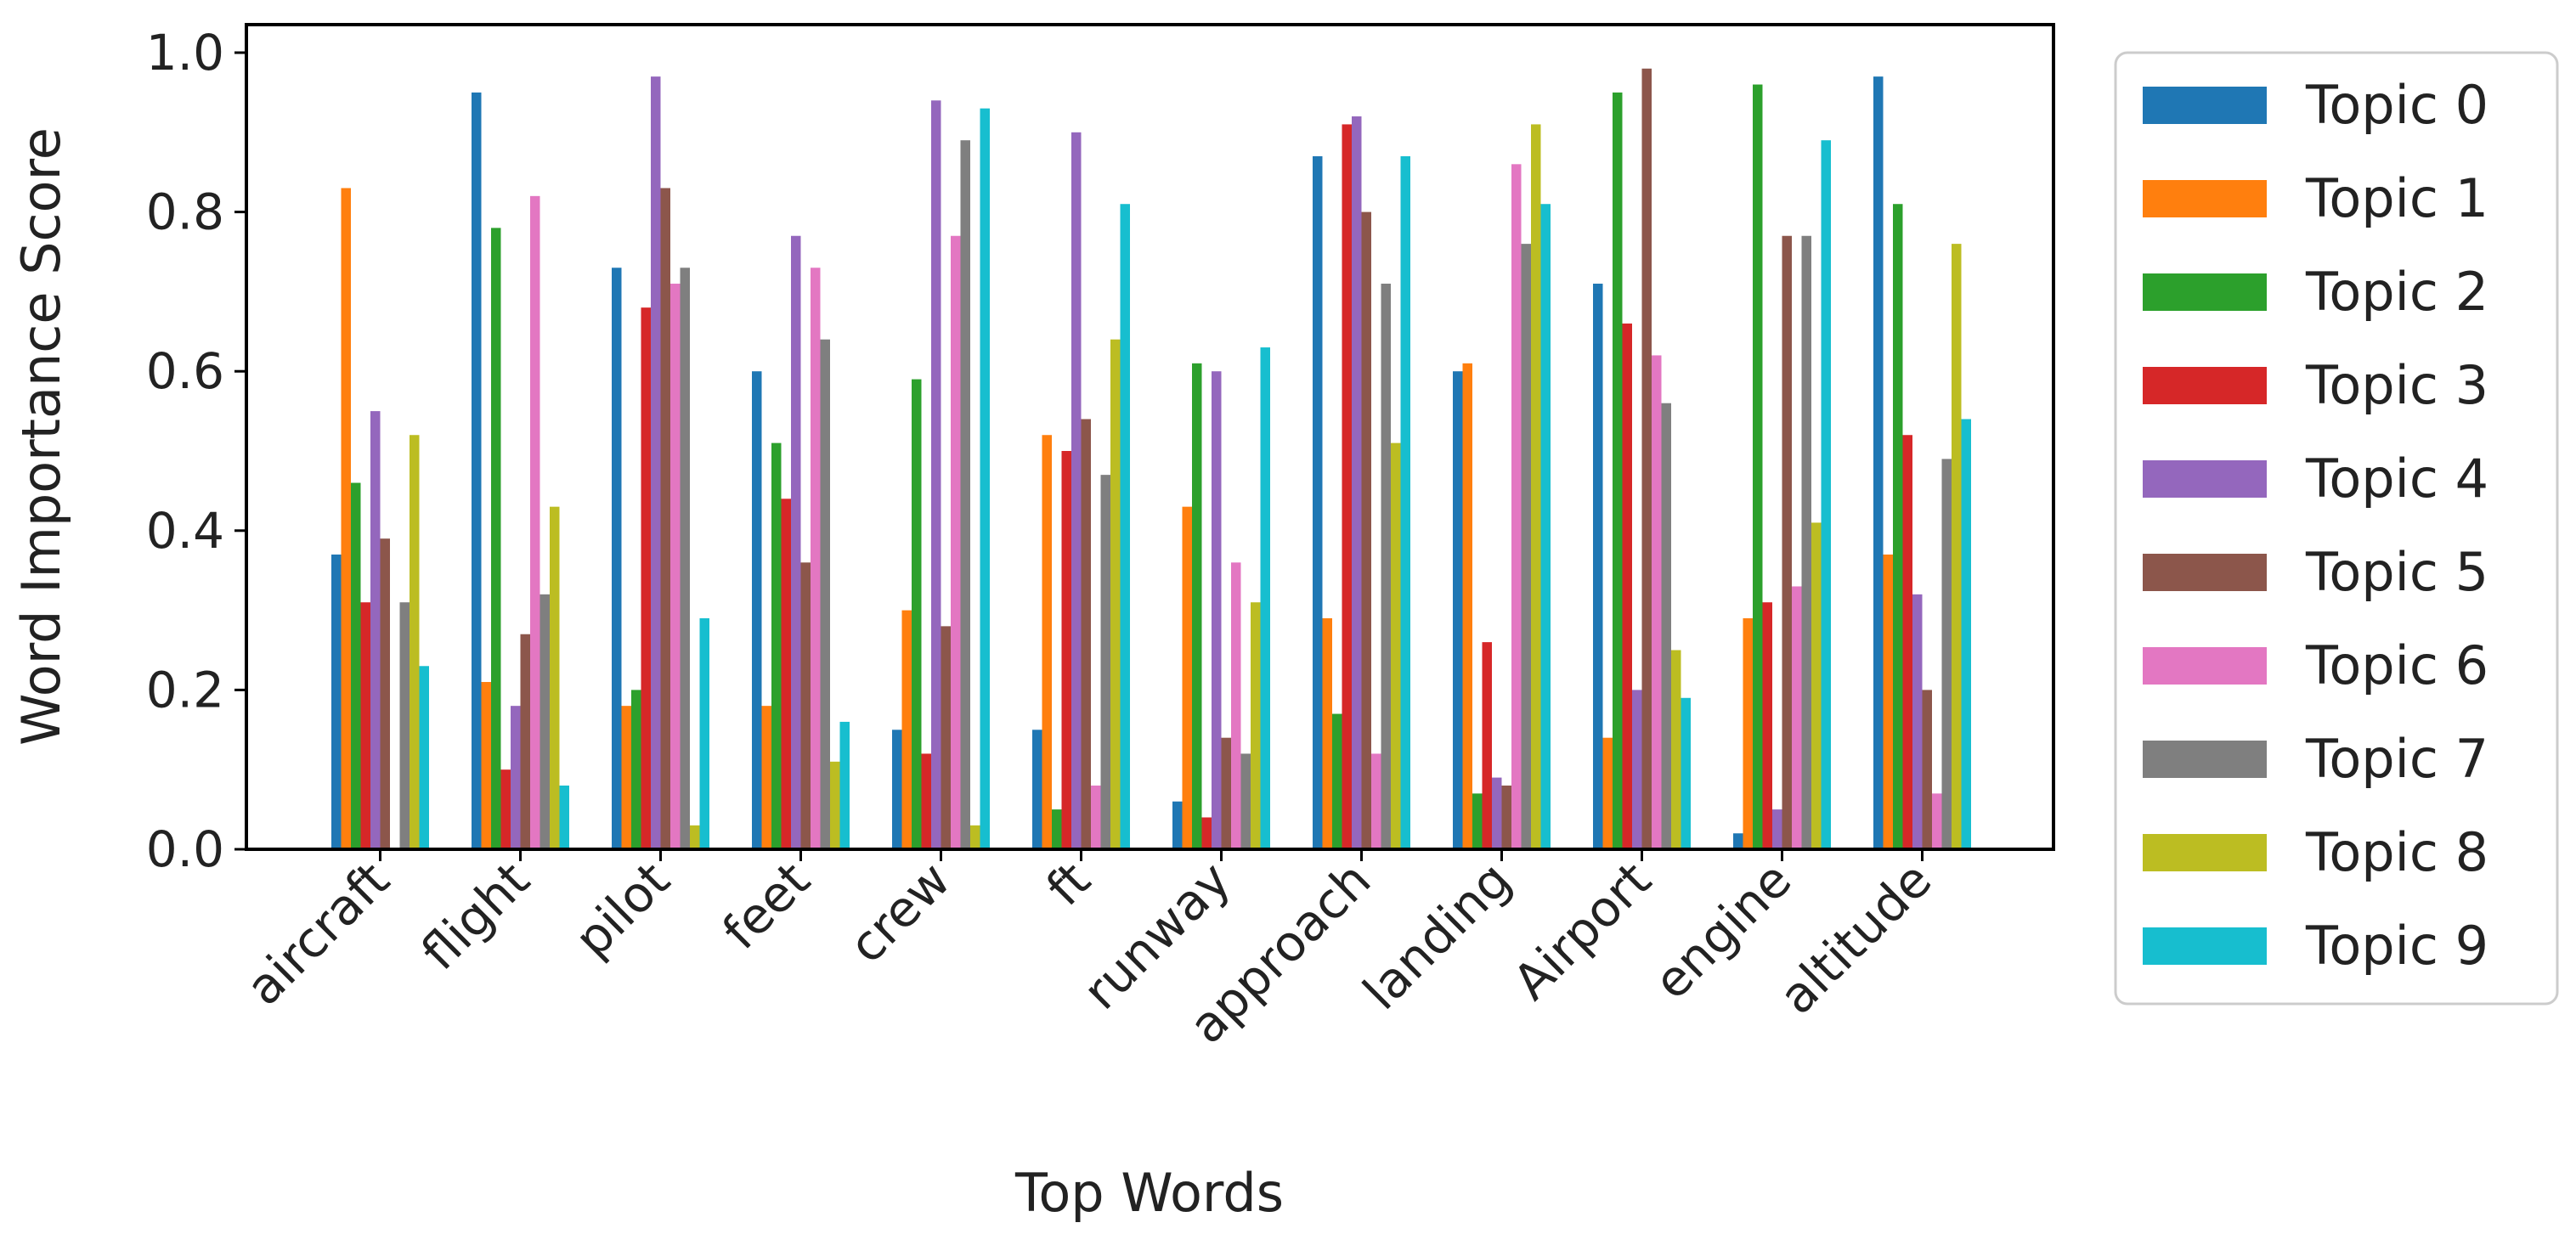  What do you see at coordinates (2396, 665) in the screenshot?
I see `legend-label: Topic 6` at bounding box center [2396, 665].